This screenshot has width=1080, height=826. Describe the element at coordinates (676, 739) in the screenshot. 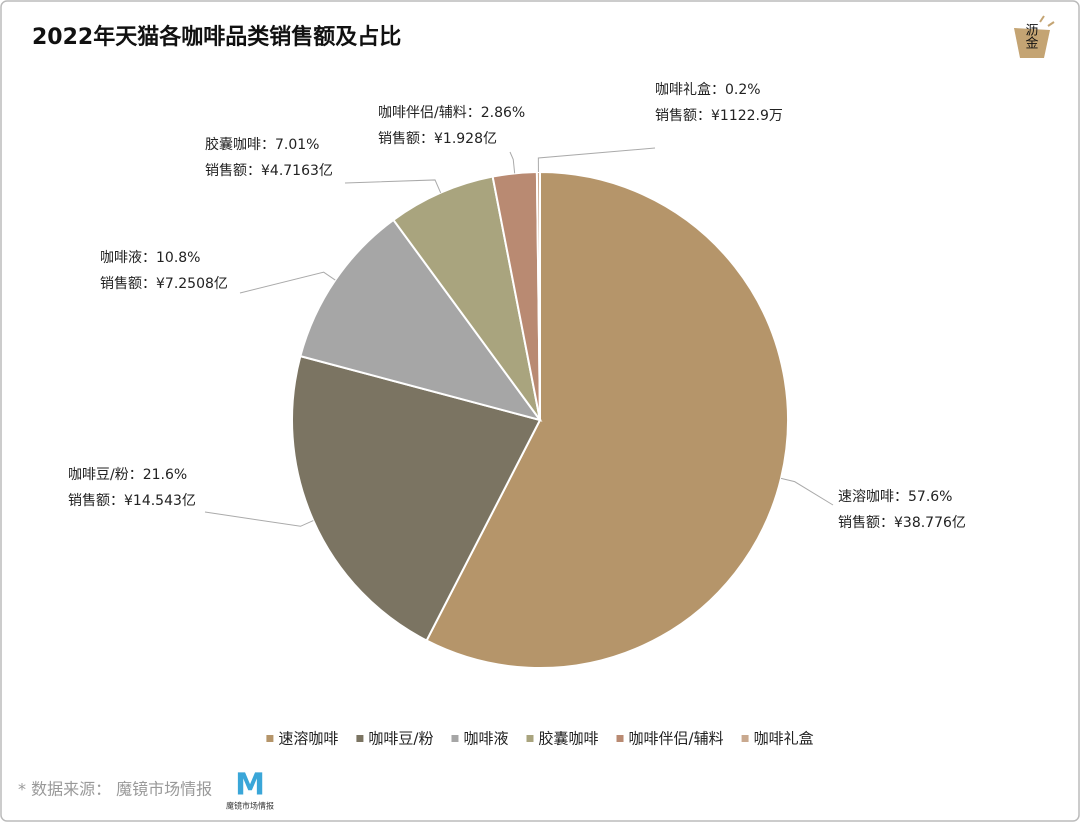

I see `legend-label: 咖啡伴侣/辅料` at that location.